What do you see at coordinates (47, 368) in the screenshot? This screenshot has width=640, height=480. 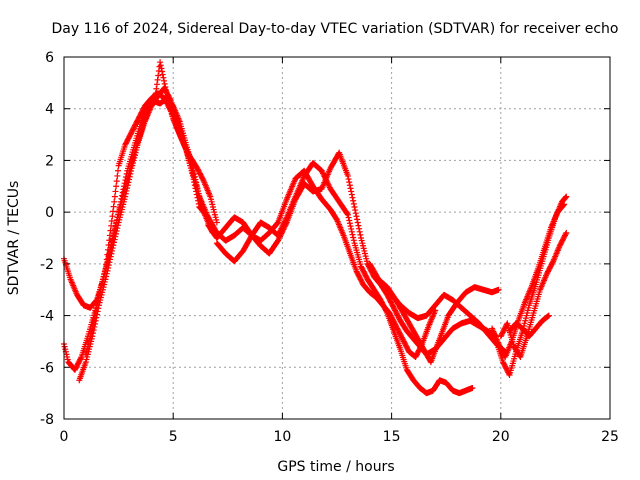 I see `y-tick-label: -6` at bounding box center [47, 368].